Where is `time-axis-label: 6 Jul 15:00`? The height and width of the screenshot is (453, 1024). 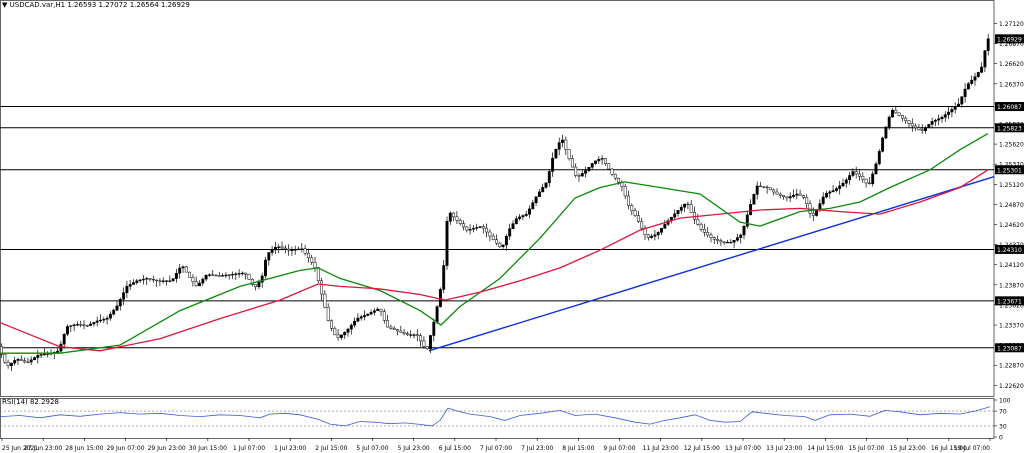
time-axis-label: 6 Jul 15:00 is located at coordinates (455, 448).